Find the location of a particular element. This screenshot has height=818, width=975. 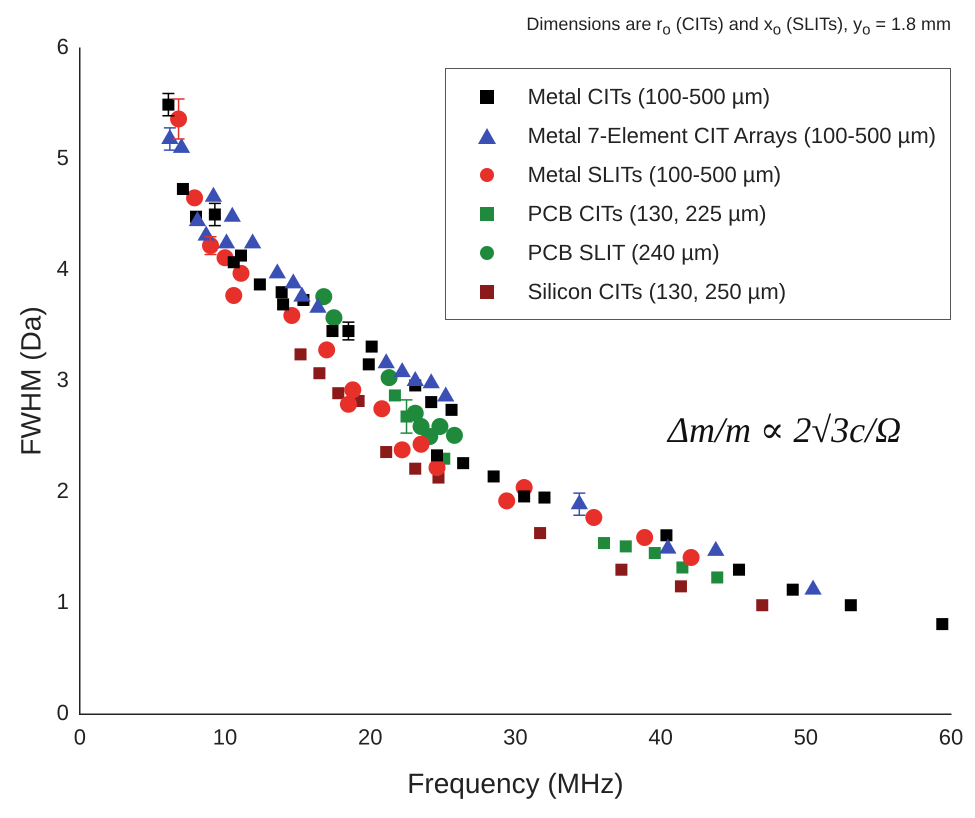

text: Dimensions are r$_{o}$ (CITs) and x$_{o}$ (SLITs), y$_{o}$ = 1.8 mm is located at coordinates (738, 26).